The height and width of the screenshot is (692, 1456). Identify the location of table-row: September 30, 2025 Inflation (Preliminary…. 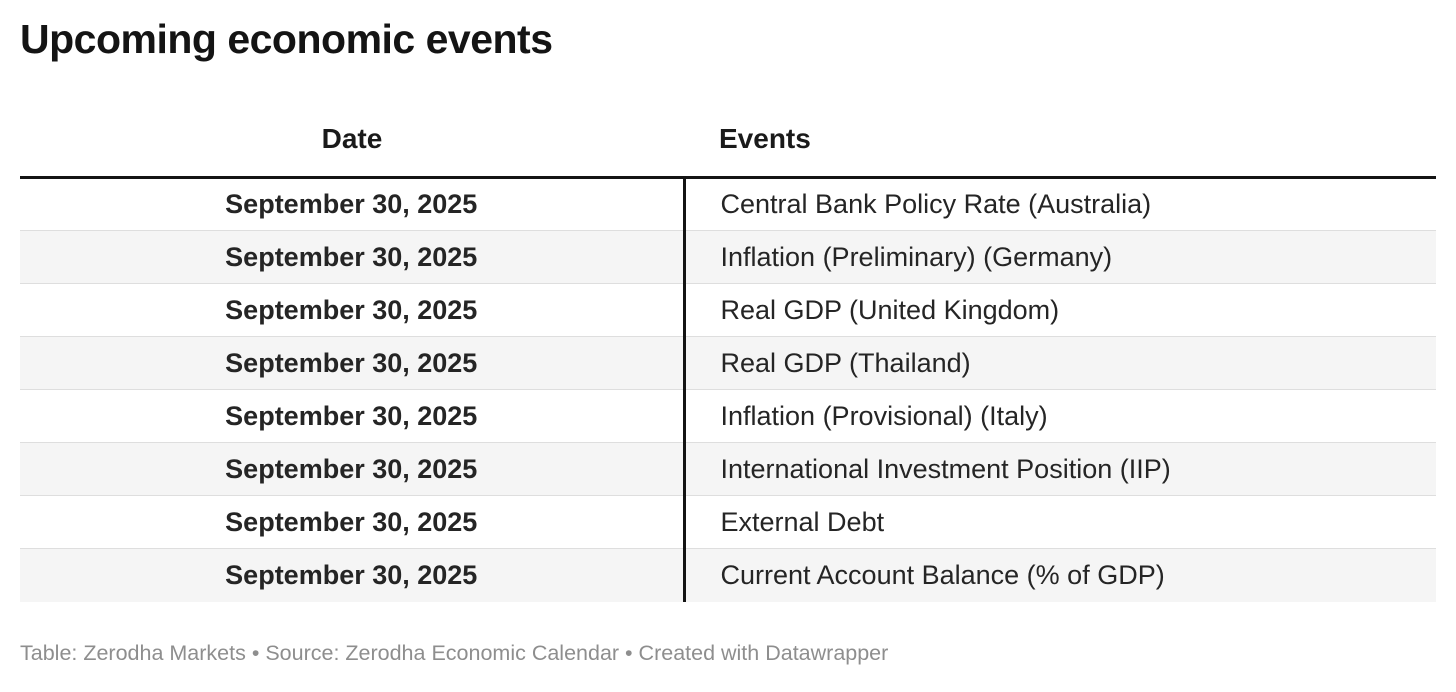
(728, 257).